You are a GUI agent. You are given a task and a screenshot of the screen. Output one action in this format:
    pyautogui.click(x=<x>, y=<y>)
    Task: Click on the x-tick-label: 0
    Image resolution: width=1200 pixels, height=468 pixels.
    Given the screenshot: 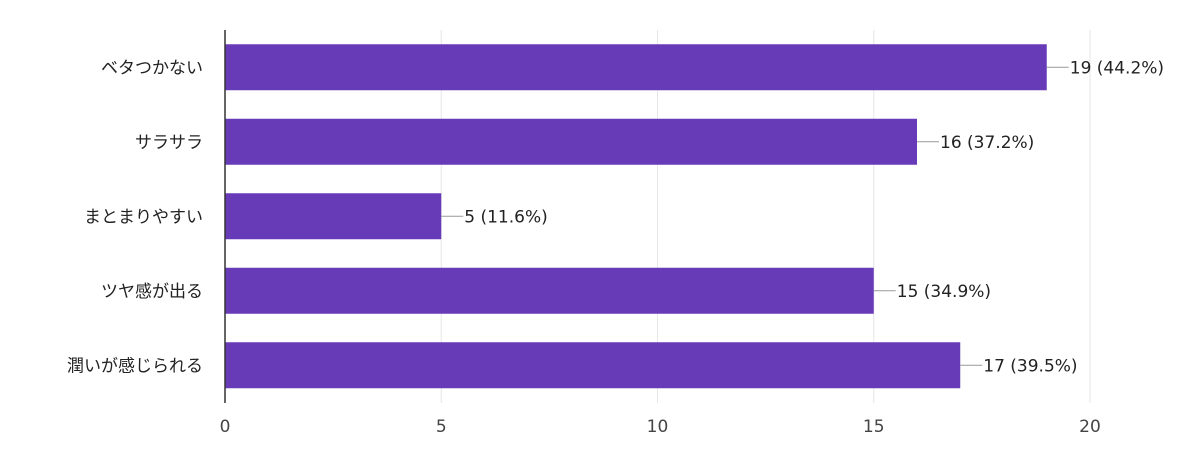 What is the action you would take?
    pyautogui.click(x=225, y=427)
    